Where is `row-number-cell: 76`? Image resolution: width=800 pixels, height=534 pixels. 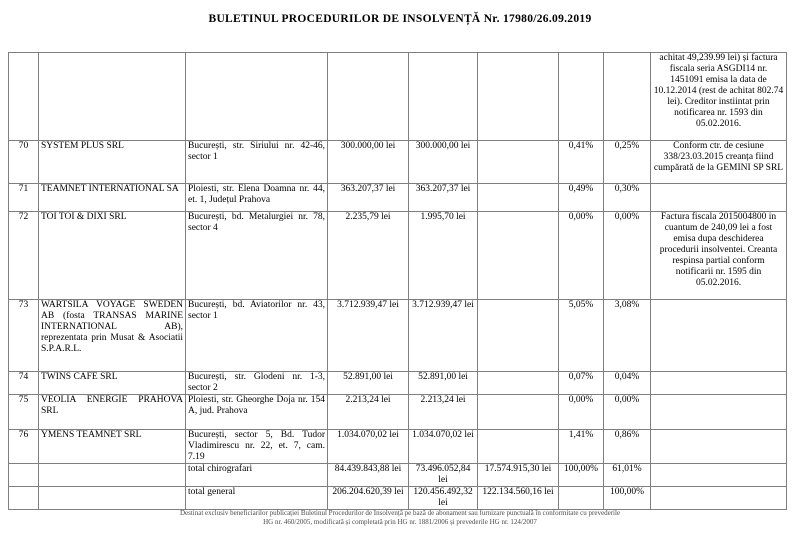 row-number-cell: 76 is located at coordinates (23, 446).